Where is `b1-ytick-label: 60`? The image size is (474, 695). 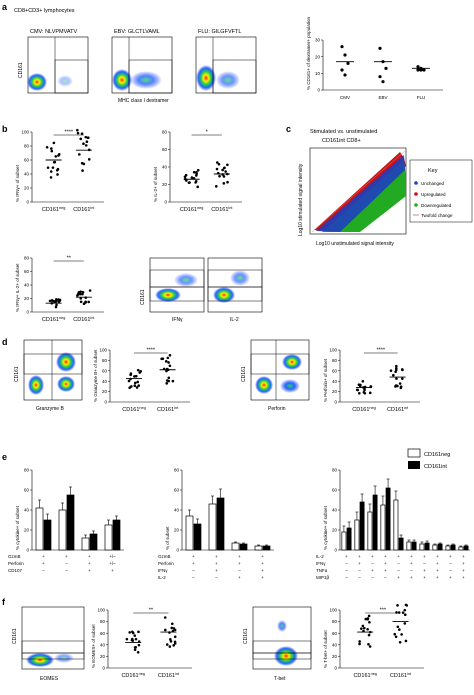 b1-ytick-label: 60 is located at coordinates (27, 160).